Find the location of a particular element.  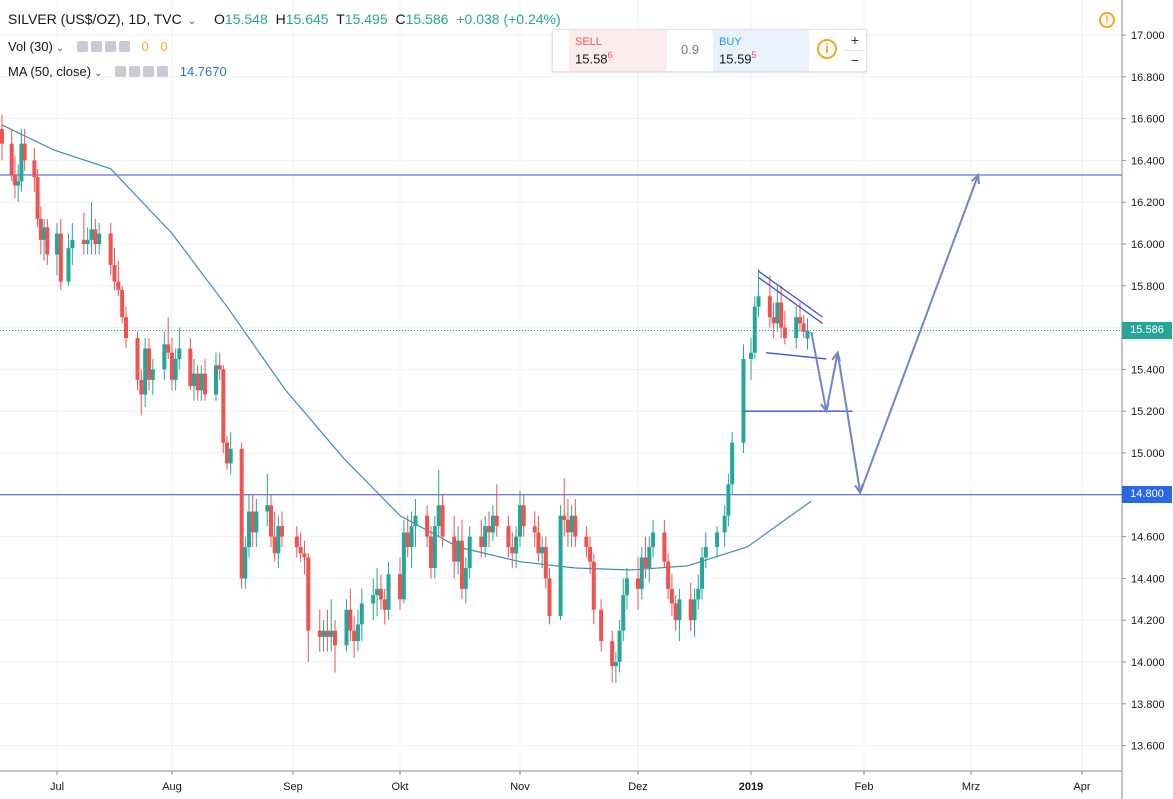

ma-value: 14.7670 is located at coordinates (203, 71).